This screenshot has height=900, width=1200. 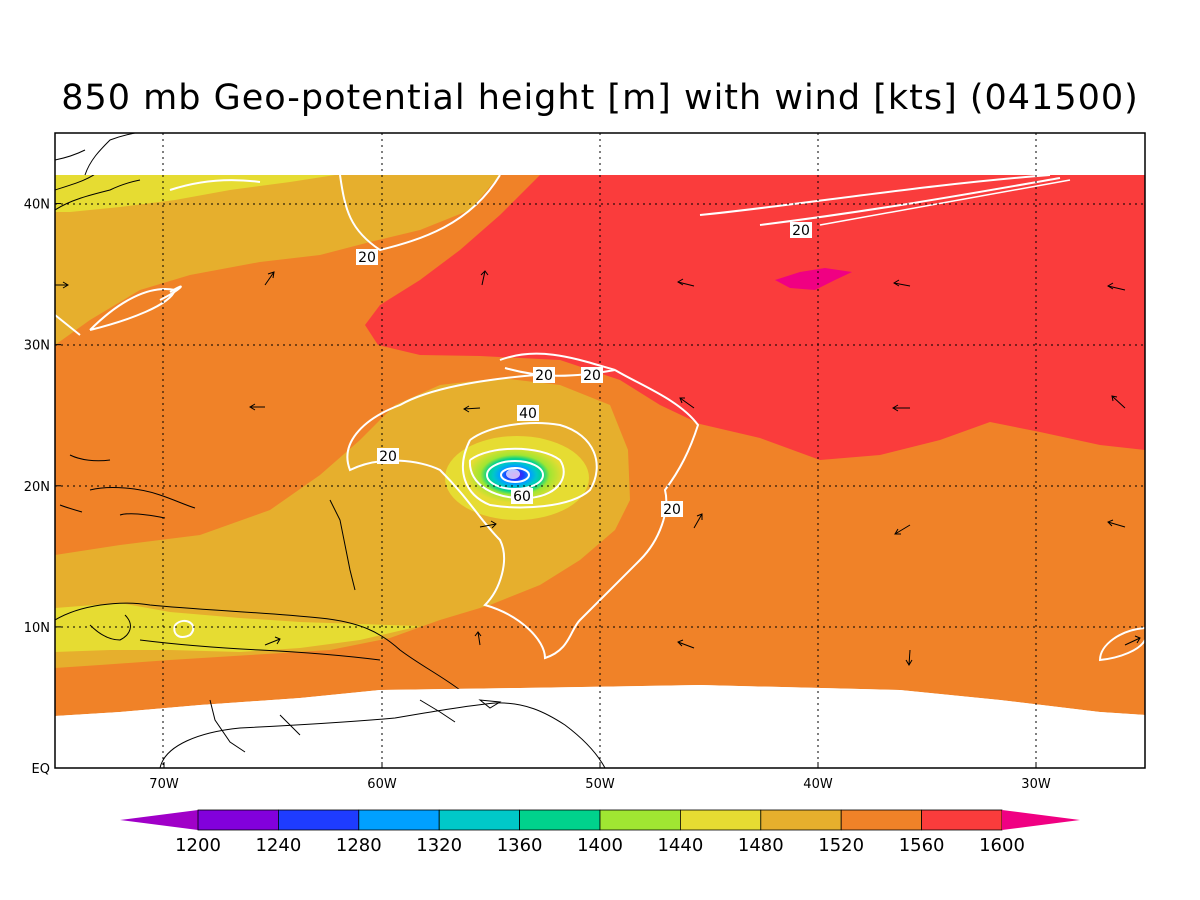 What do you see at coordinates (184, 628) in the screenshot?
I see `contour-20-southwest` at bounding box center [184, 628].